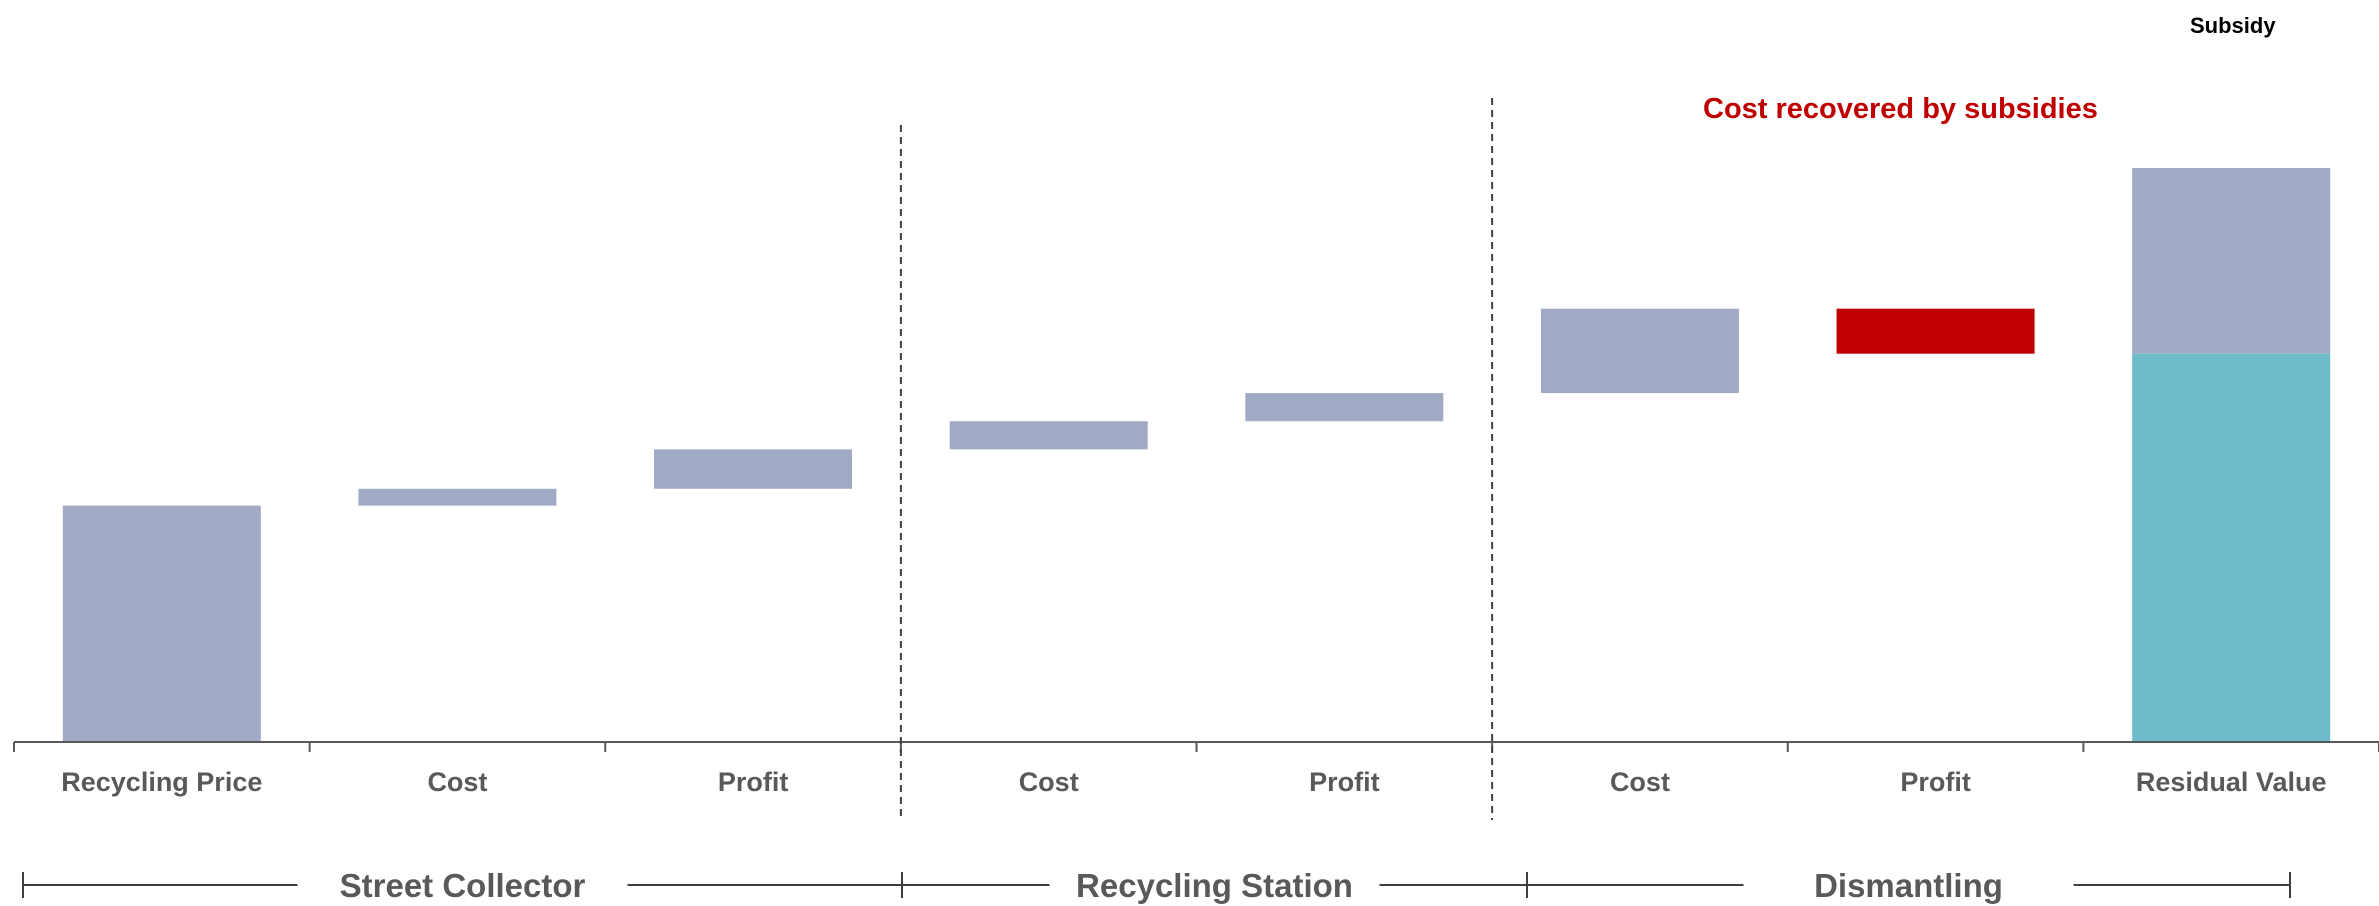 This screenshot has width=2379, height=906. I want to click on group-label: Recycling Station, so click(1214, 885).